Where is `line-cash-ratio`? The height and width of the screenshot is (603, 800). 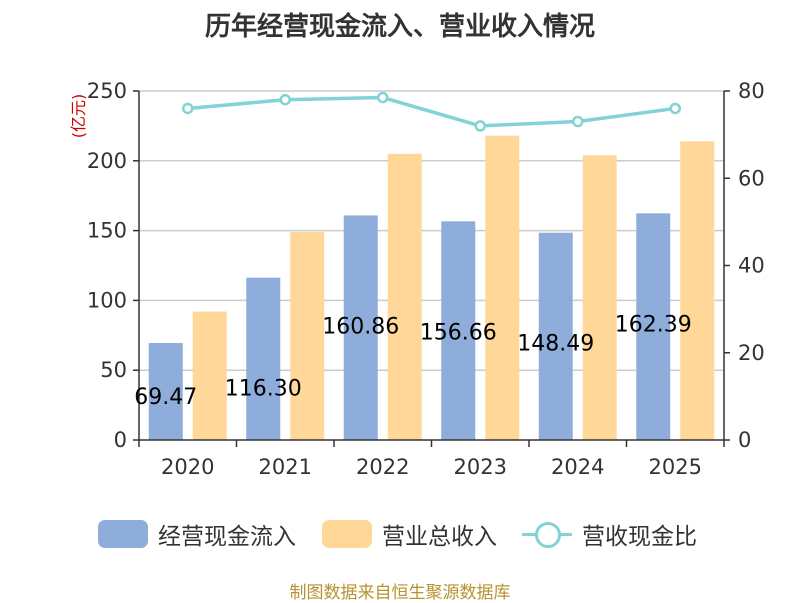 line-cash-ratio is located at coordinates (431, 111).